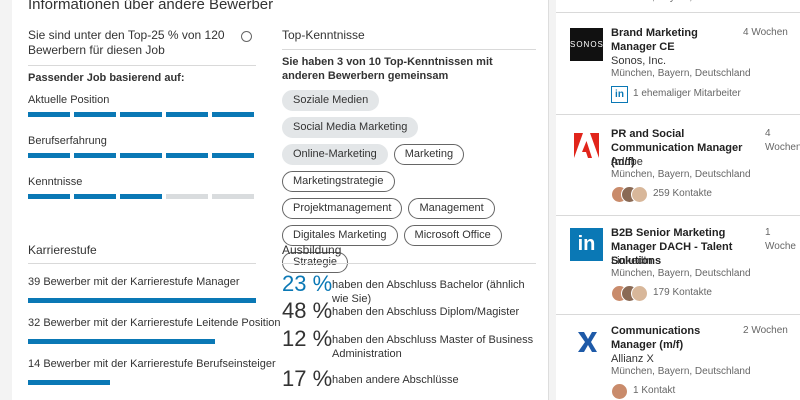  What do you see at coordinates (34, 323) in the screenshot?
I see `career-count: 32` at bounding box center [34, 323].